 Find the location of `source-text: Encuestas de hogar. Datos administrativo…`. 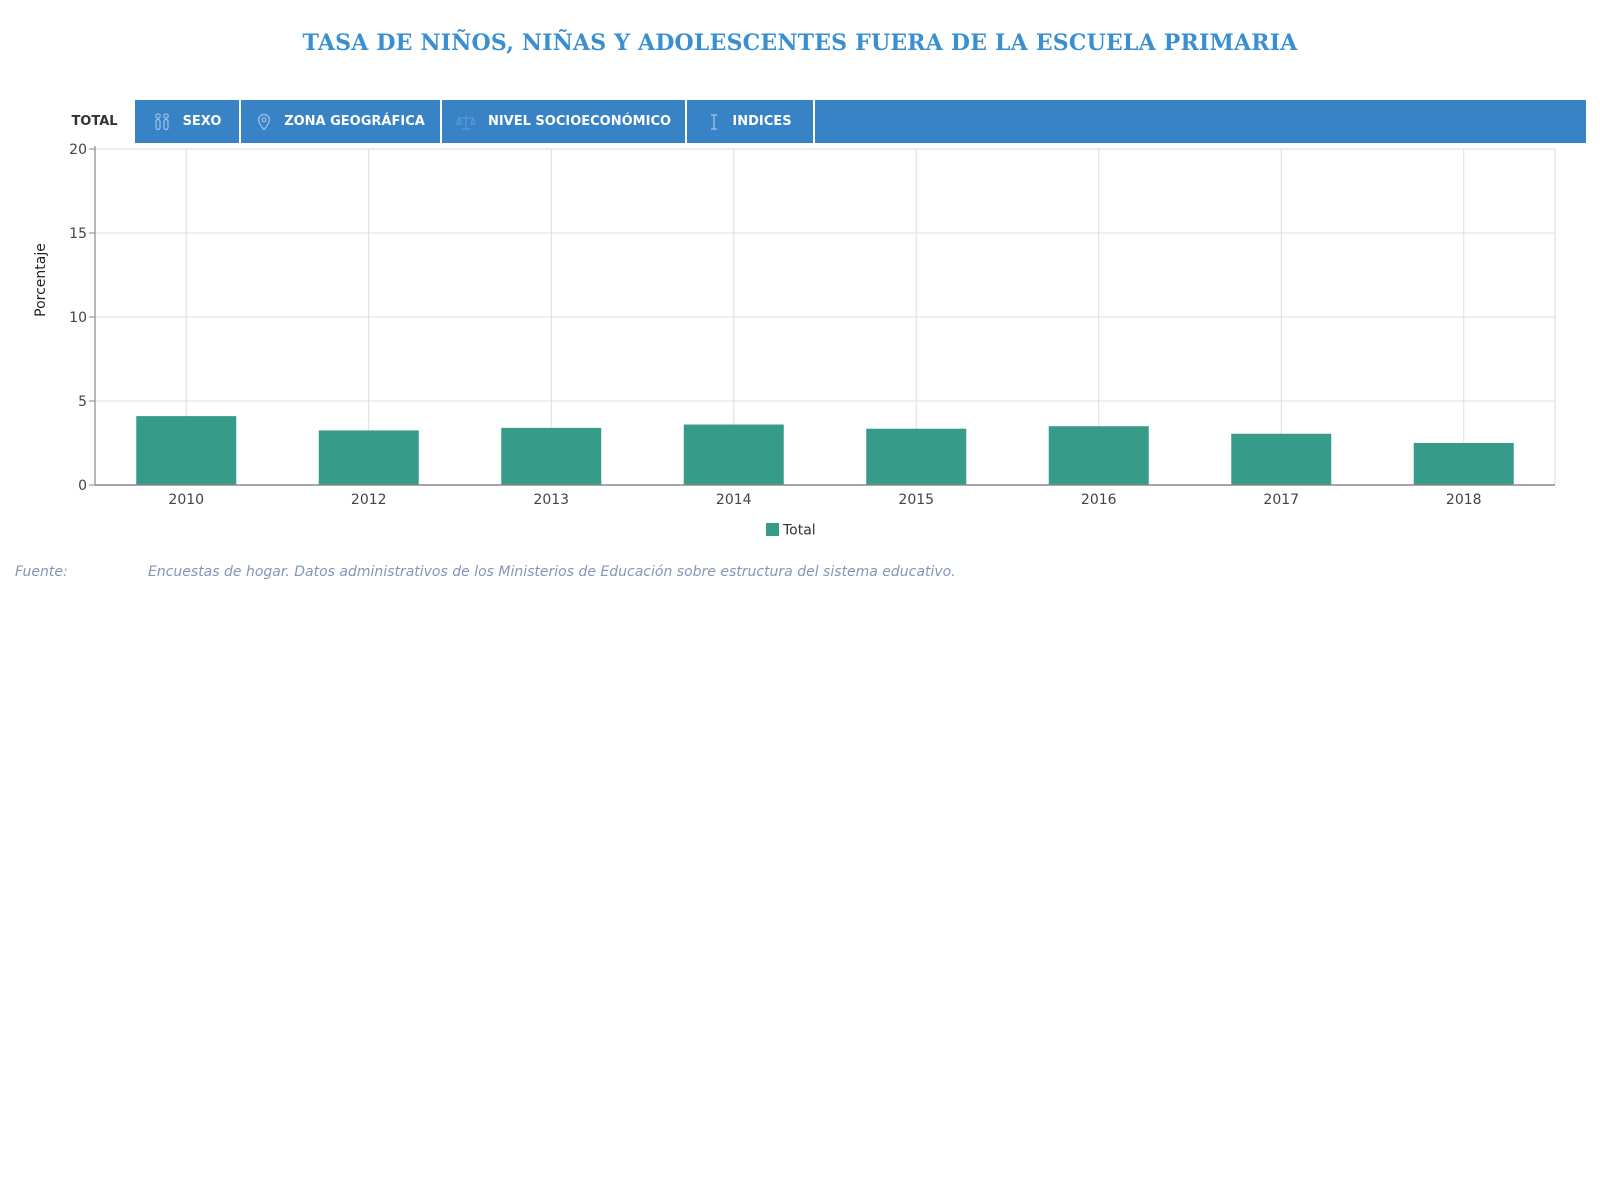

source-text: Encuestas de hogar. Datos administrativo… is located at coordinates (552, 572).